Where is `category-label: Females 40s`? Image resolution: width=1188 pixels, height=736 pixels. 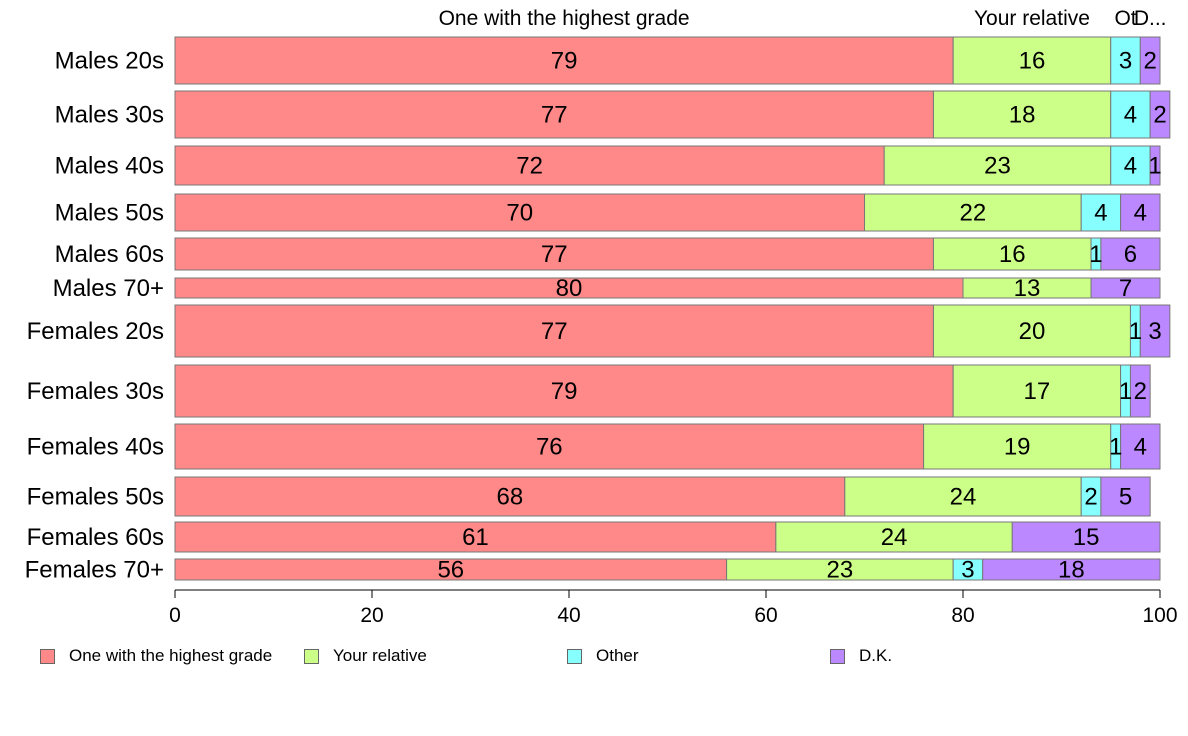 category-label: Females 40s is located at coordinates (95, 447).